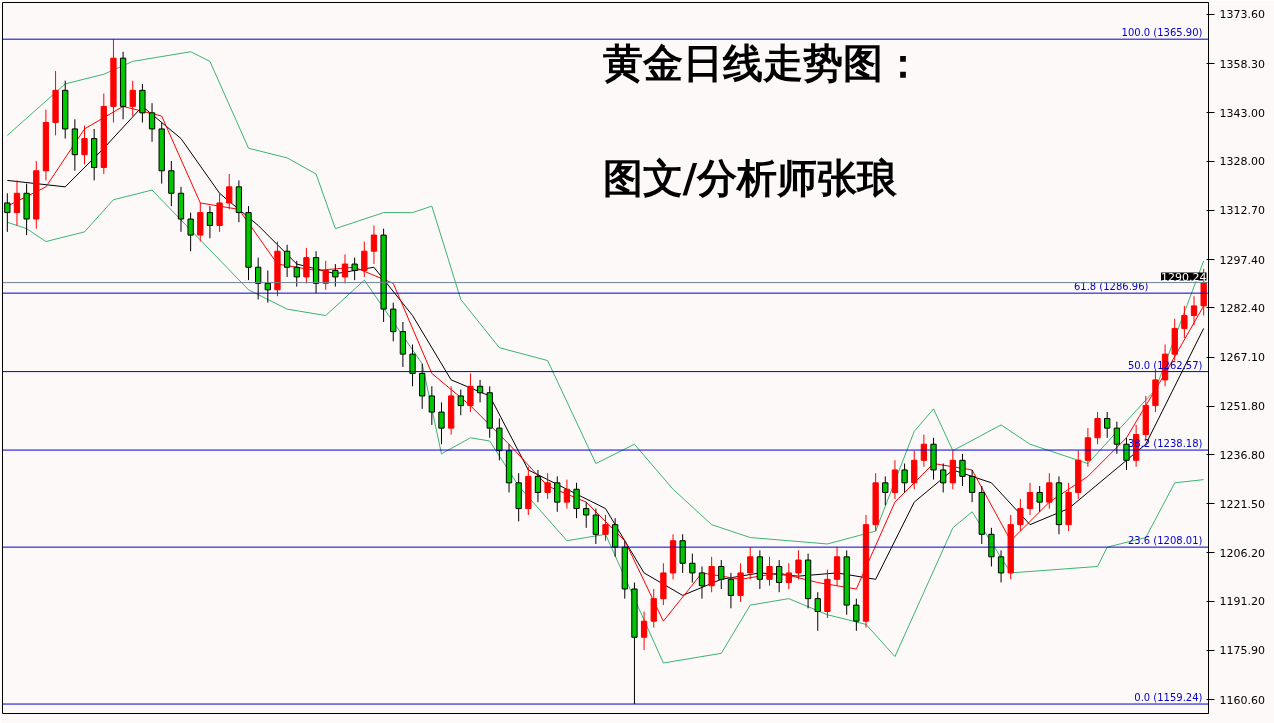 The height and width of the screenshot is (723, 1274). I want to click on y-tick-label: 1282.40, so click(1242, 308).